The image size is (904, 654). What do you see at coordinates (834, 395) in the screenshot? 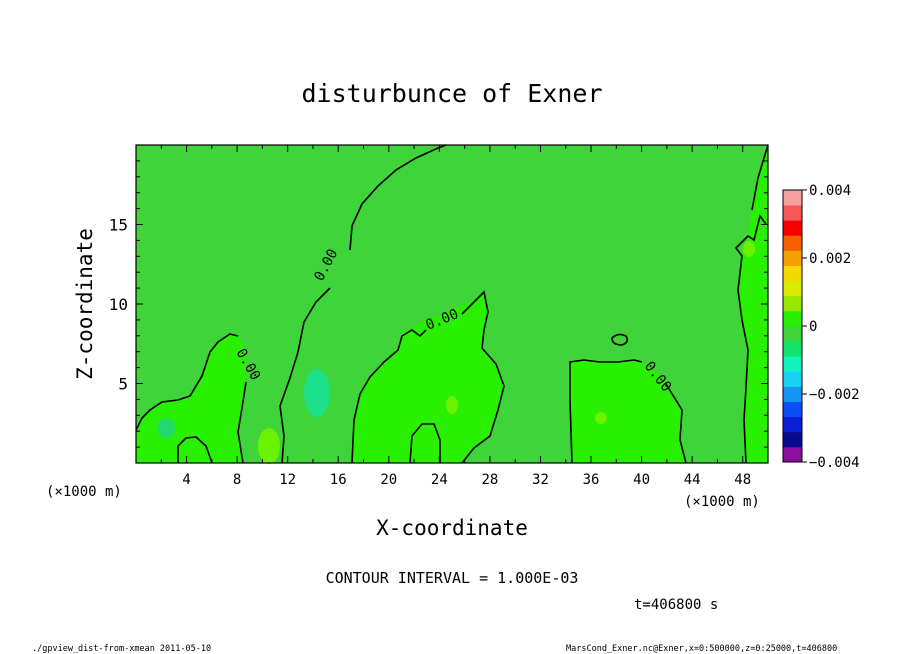
I see `colorbar-tick-label: −0.002` at bounding box center [834, 395].